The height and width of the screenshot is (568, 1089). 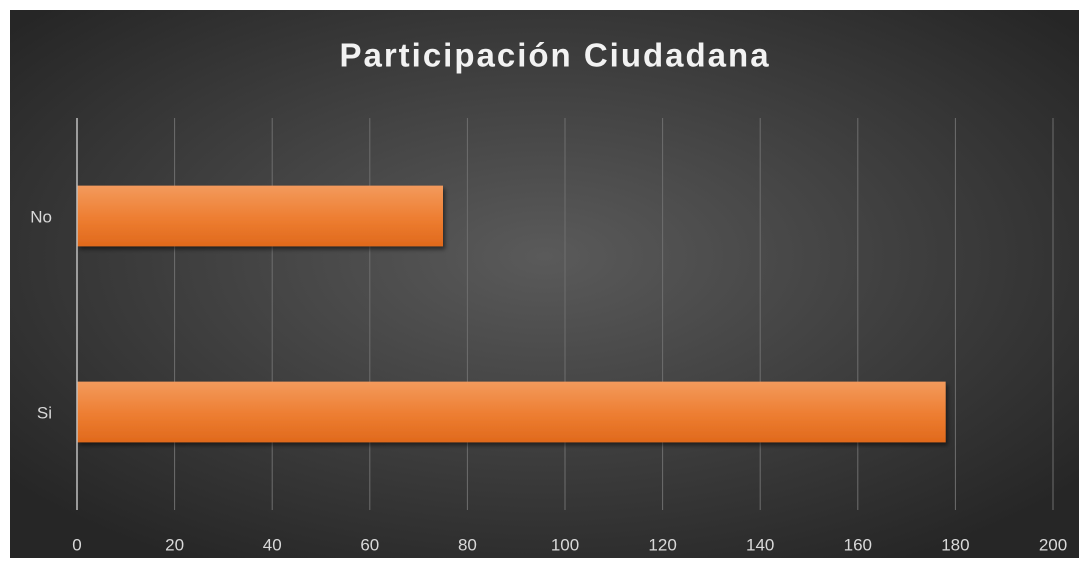 What do you see at coordinates (858, 544) in the screenshot?
I see `x-tick-label: 160` at bounding box center [858, 544].